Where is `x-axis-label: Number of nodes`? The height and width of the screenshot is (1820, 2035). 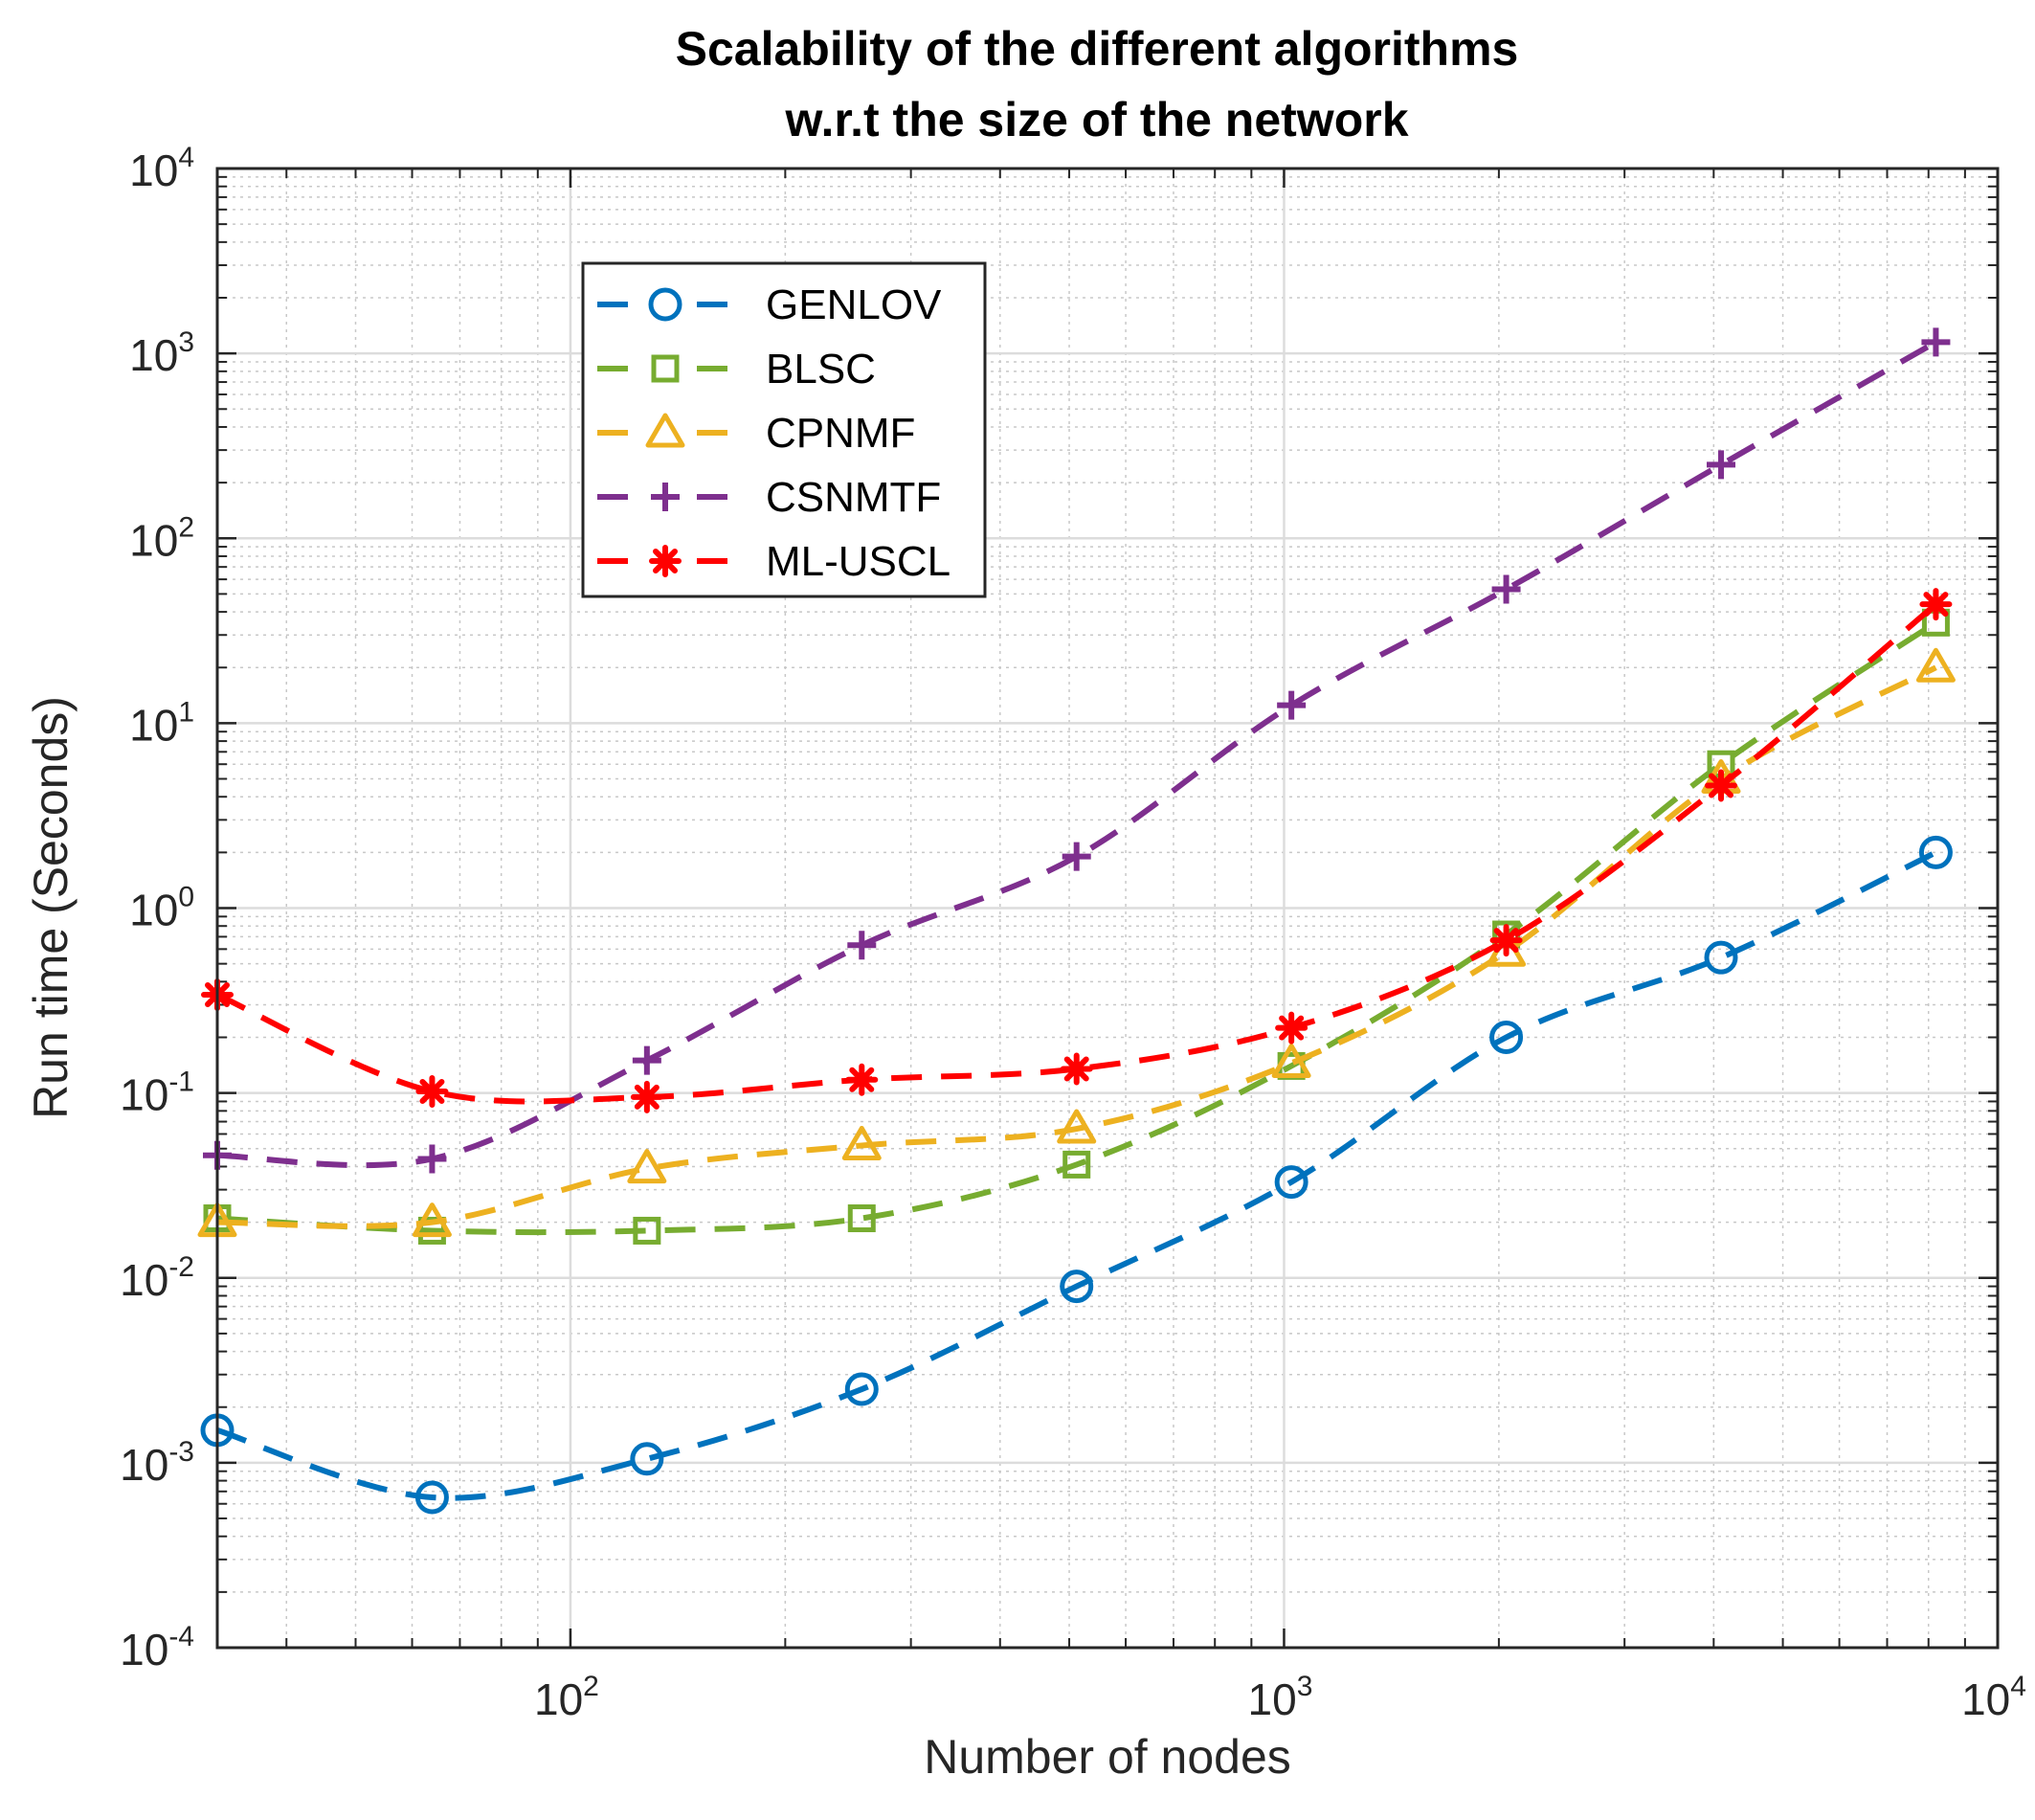 x-axis-label: Number of nodes is located at coordinates (1107, 1757).